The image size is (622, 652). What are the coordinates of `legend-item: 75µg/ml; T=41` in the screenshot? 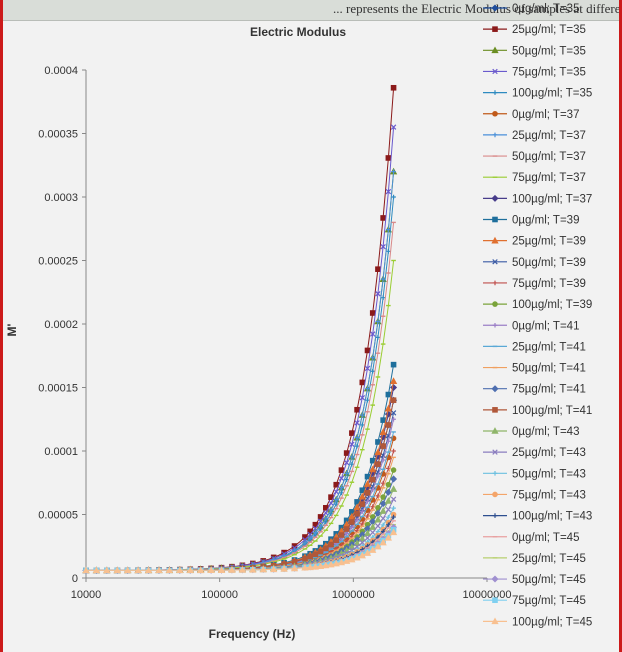 It's located at (534, 390).